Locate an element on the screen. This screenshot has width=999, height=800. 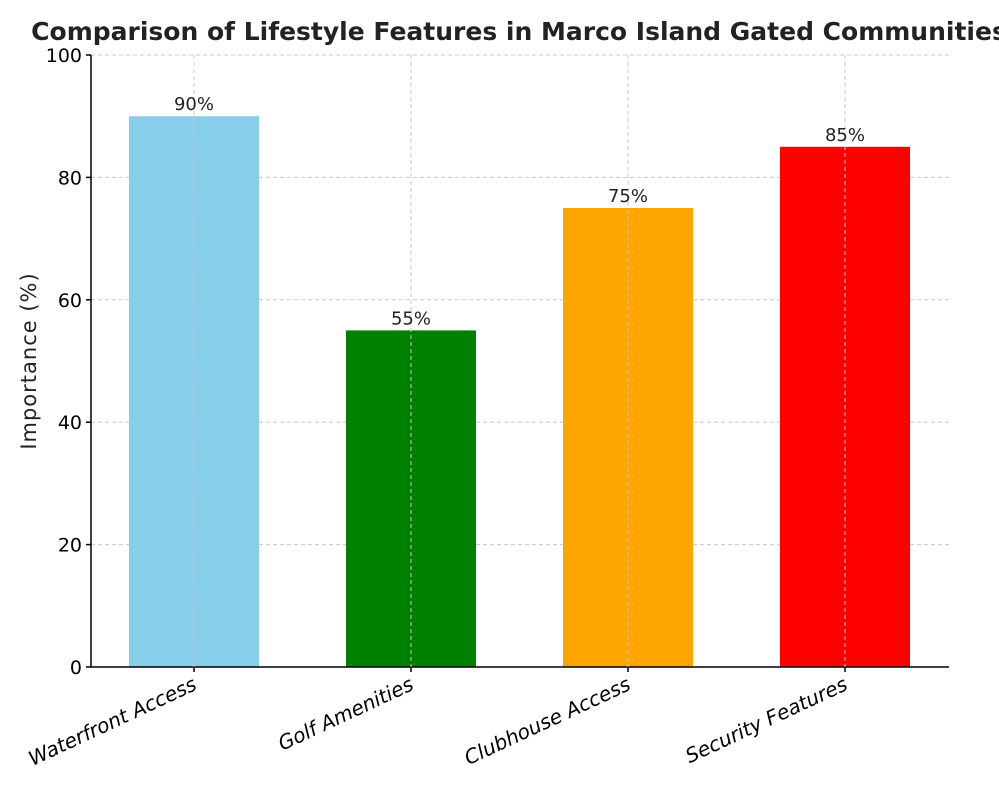
y-tick-label: 60 is located at coordinates (70, 301).